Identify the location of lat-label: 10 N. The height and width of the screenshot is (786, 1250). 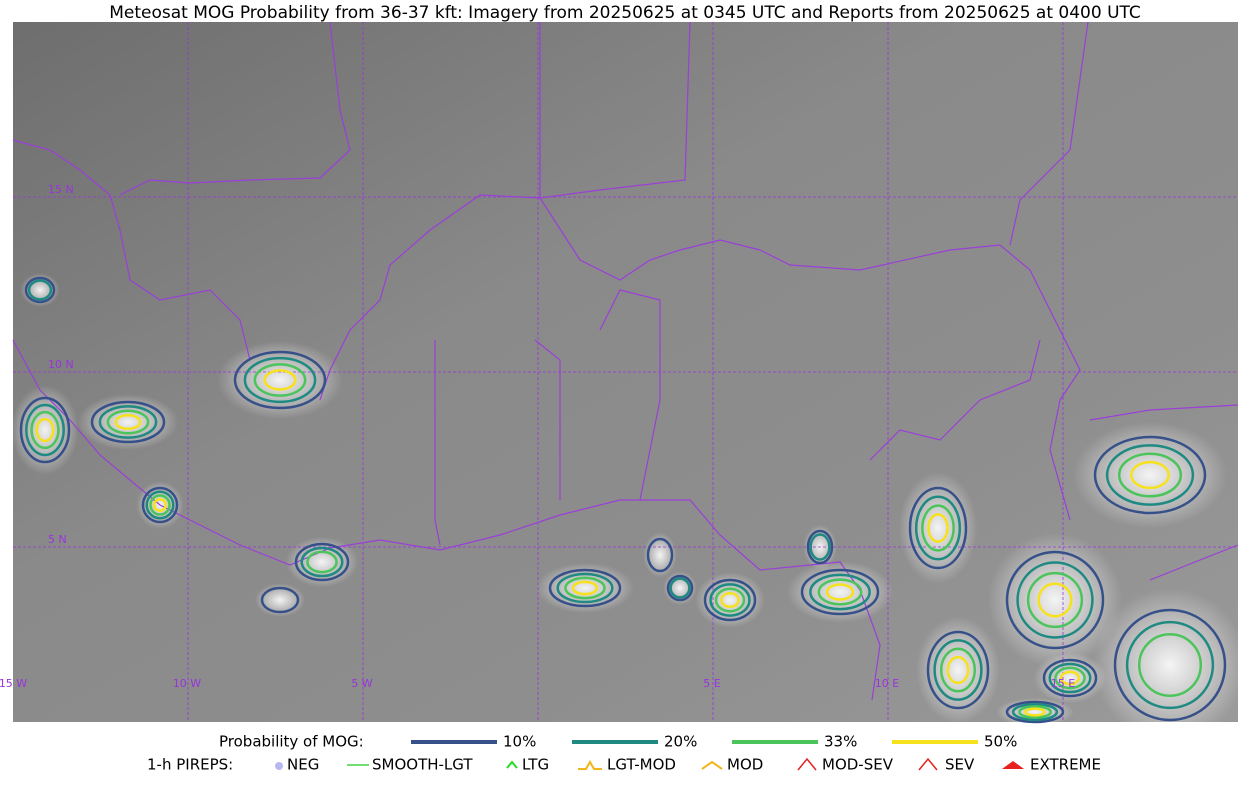
(61, 364).